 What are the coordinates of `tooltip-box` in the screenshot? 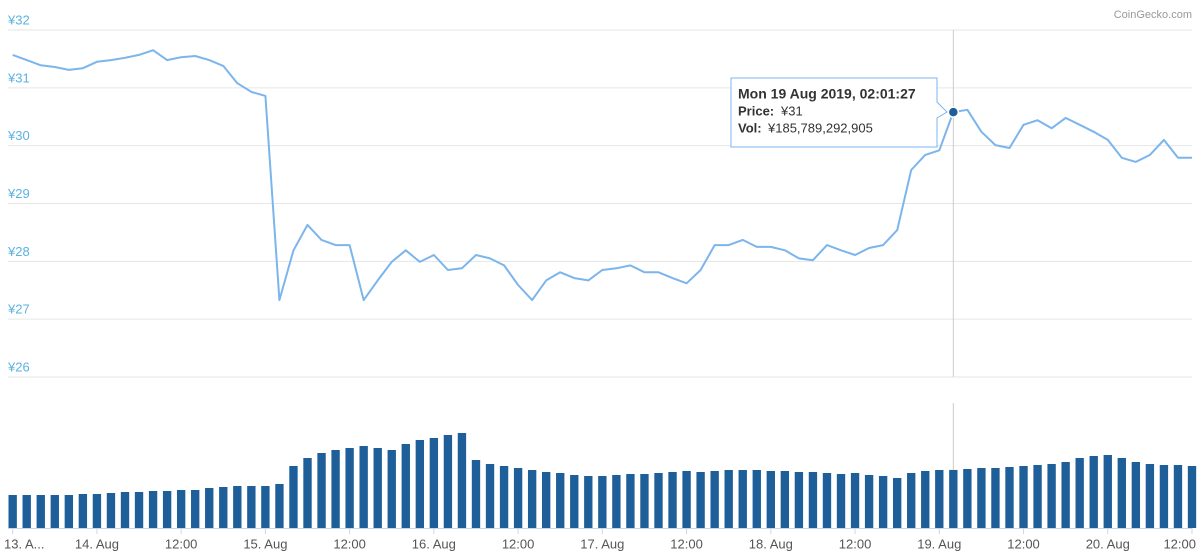 It's located at (839, 112).